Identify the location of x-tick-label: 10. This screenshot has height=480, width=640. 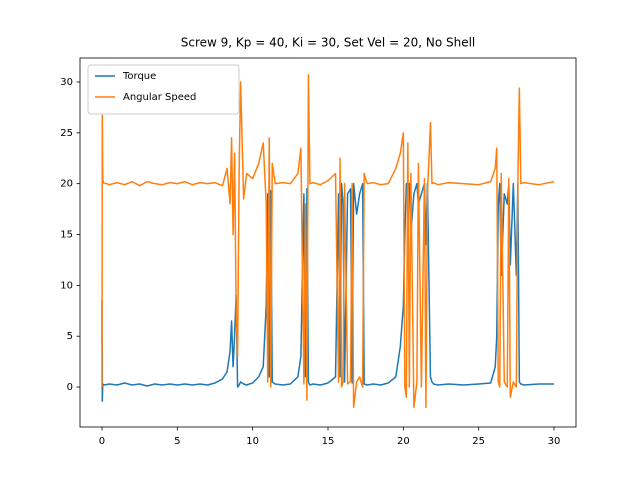
(252, 441).